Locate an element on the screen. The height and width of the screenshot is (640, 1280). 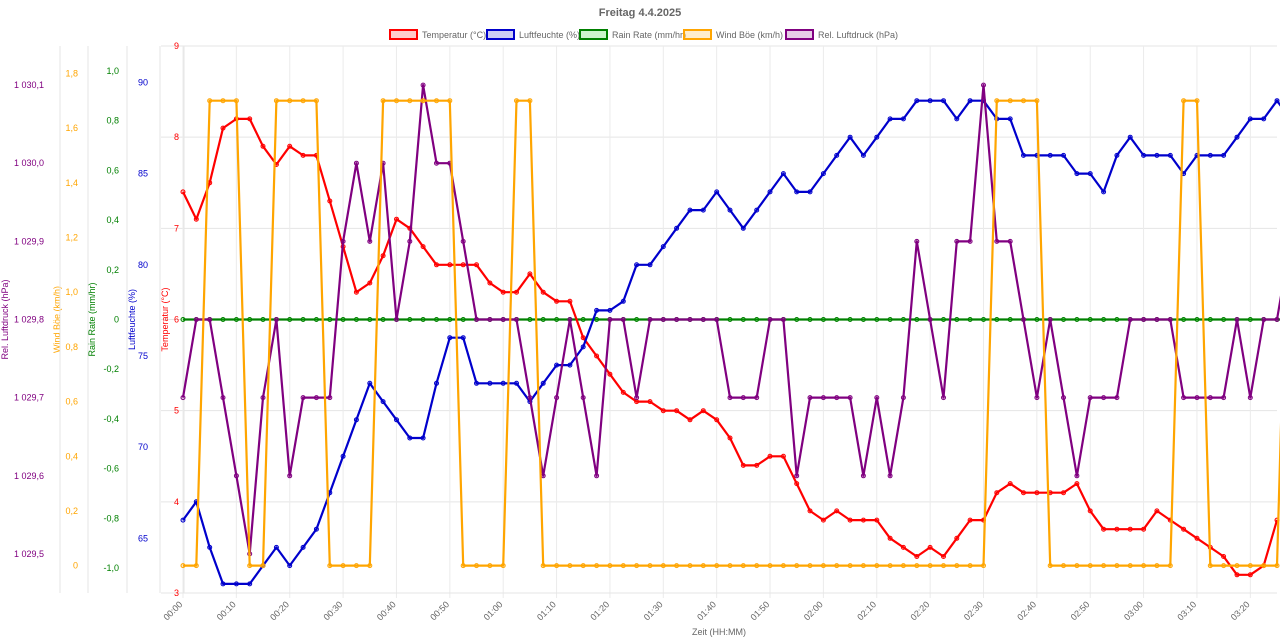
y-tick-label-temp: 4 is located at coordinates (176, 502).